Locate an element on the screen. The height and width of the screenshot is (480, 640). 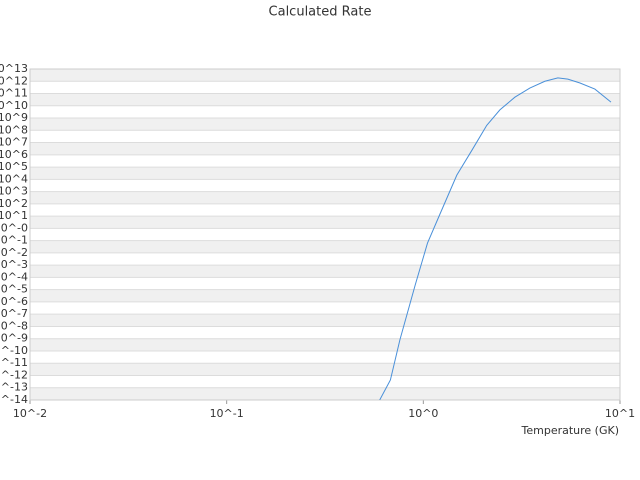
y-tick-label: 10^8 is located at coordinates (14, 129).